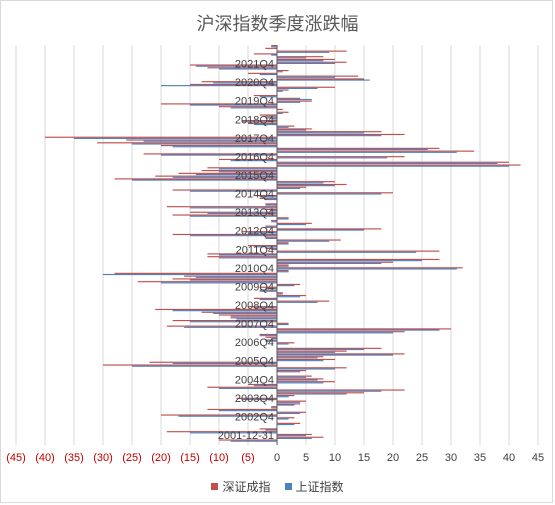 Image resolution: width=555 pixels, height=505 pixels. I want to click on legend-swatch-red, so click(215, 486).